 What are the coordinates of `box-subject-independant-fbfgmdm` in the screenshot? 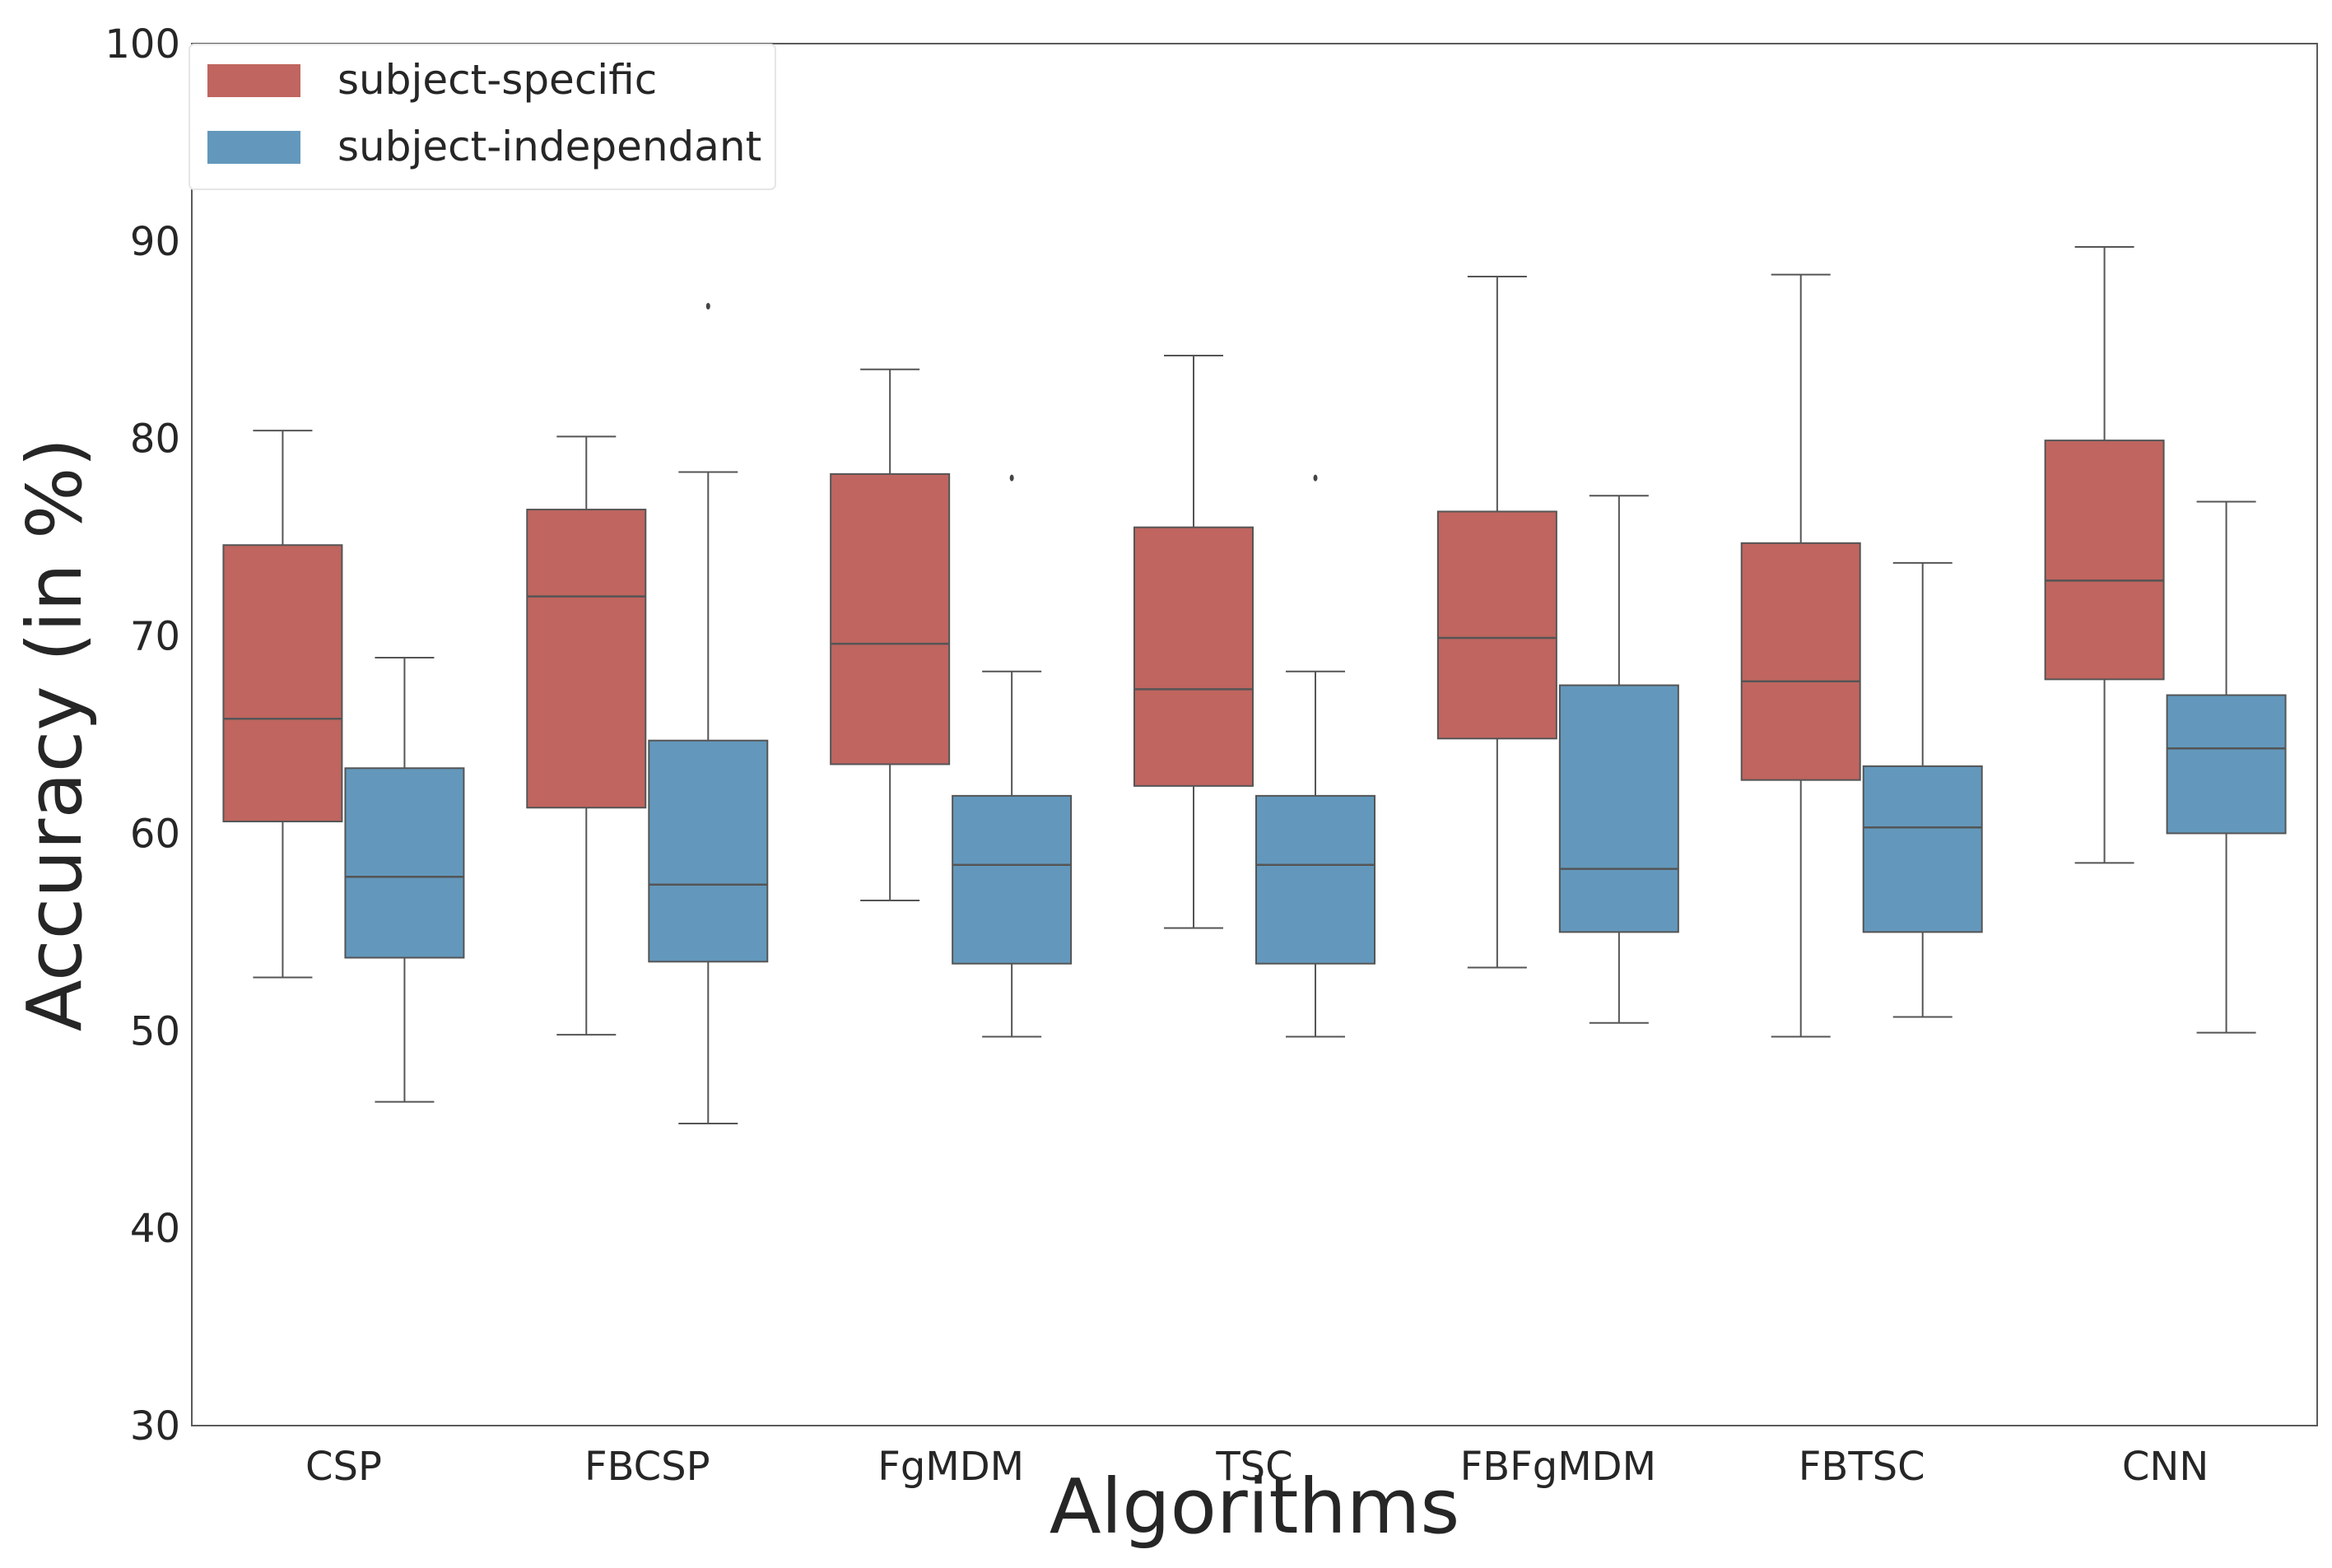 It's located at (1618, 808).